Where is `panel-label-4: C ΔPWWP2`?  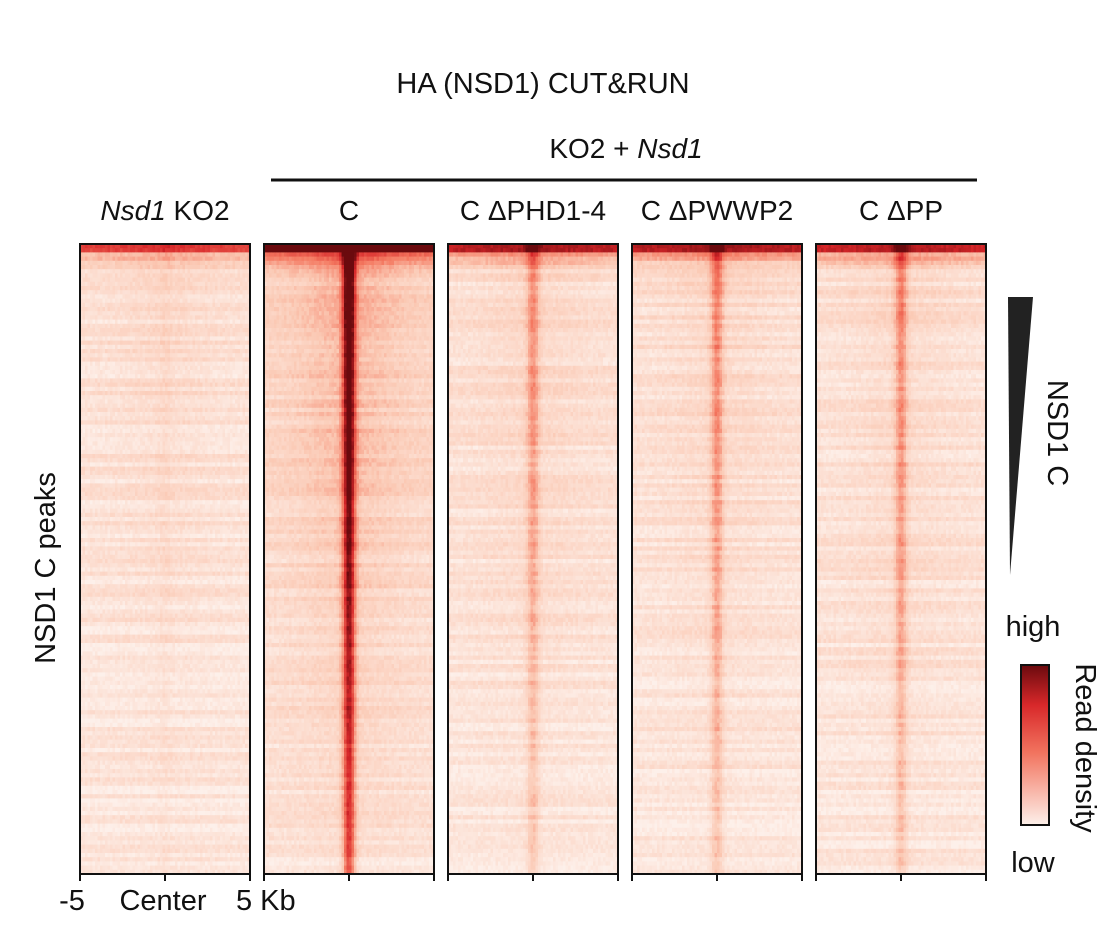 panel-label-4: C ΔPWWP2 is located at coordinates (717, 210).